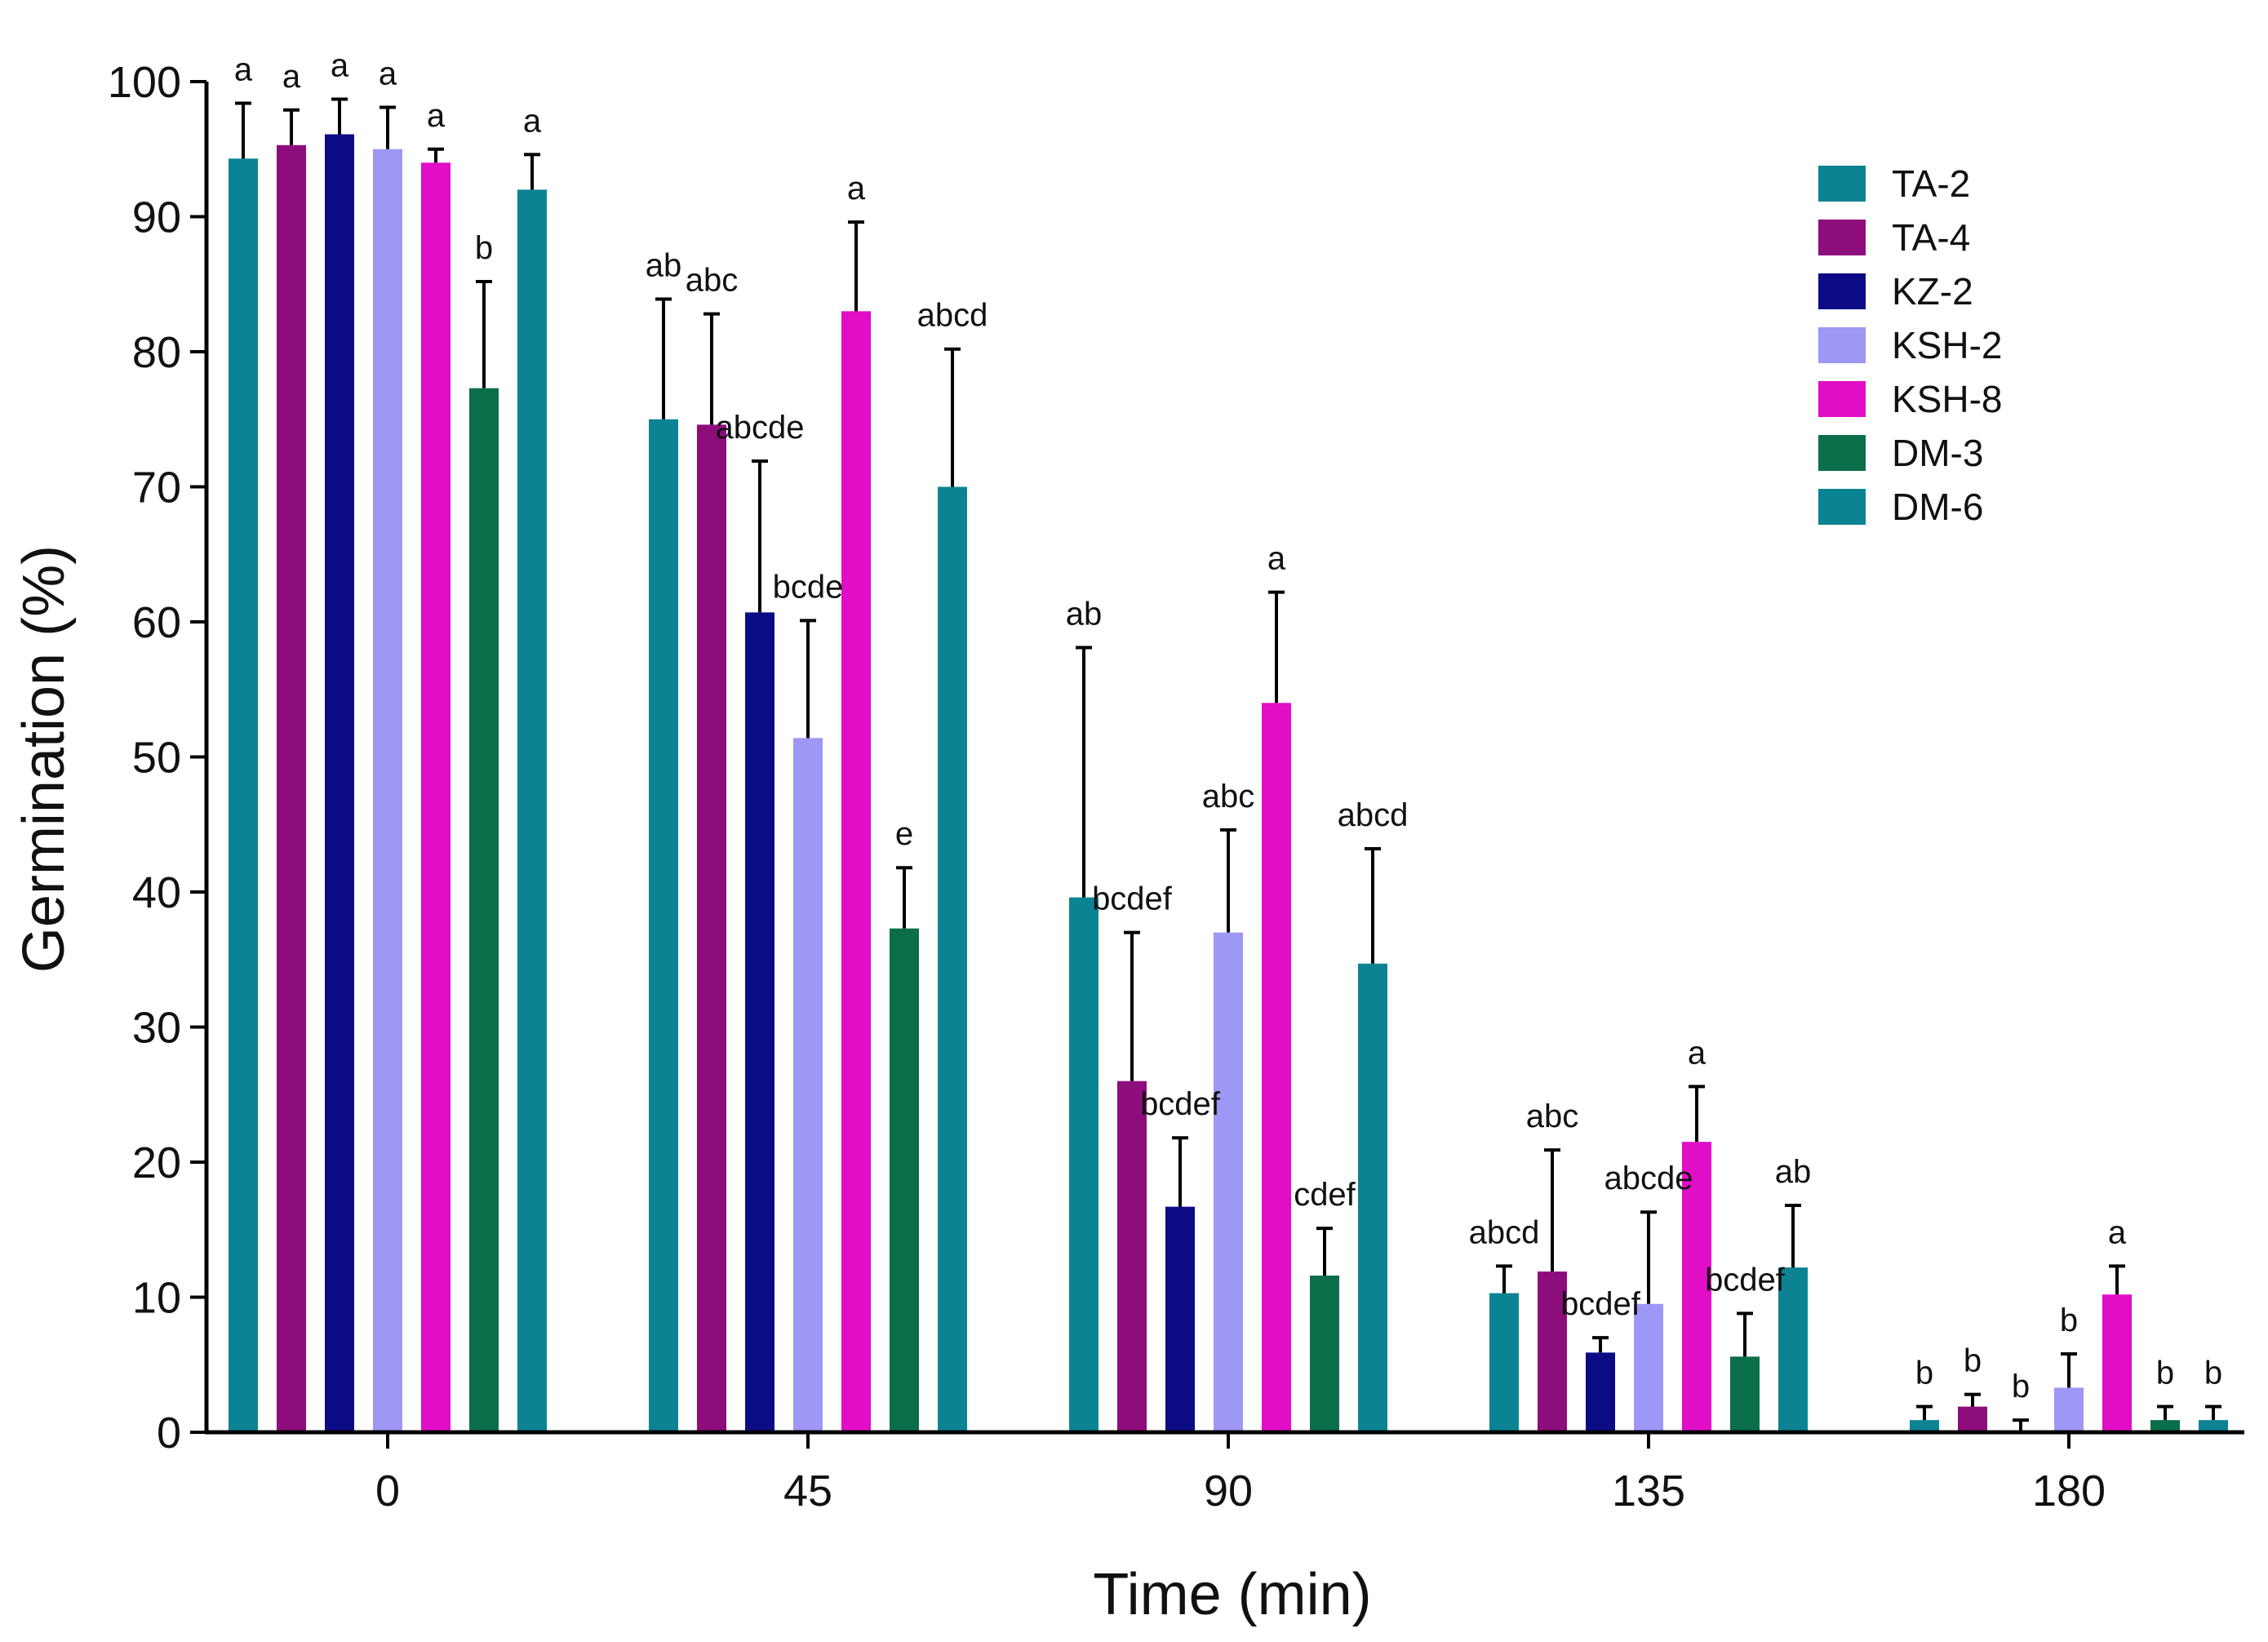 Image resolution: width=2268 pixels, height=1642 pixels. What do you see at coordinates (1931, 238) in the screenshot?
I see `legend-label-ta-4: TA-4` at bounding box center [1931, 238].